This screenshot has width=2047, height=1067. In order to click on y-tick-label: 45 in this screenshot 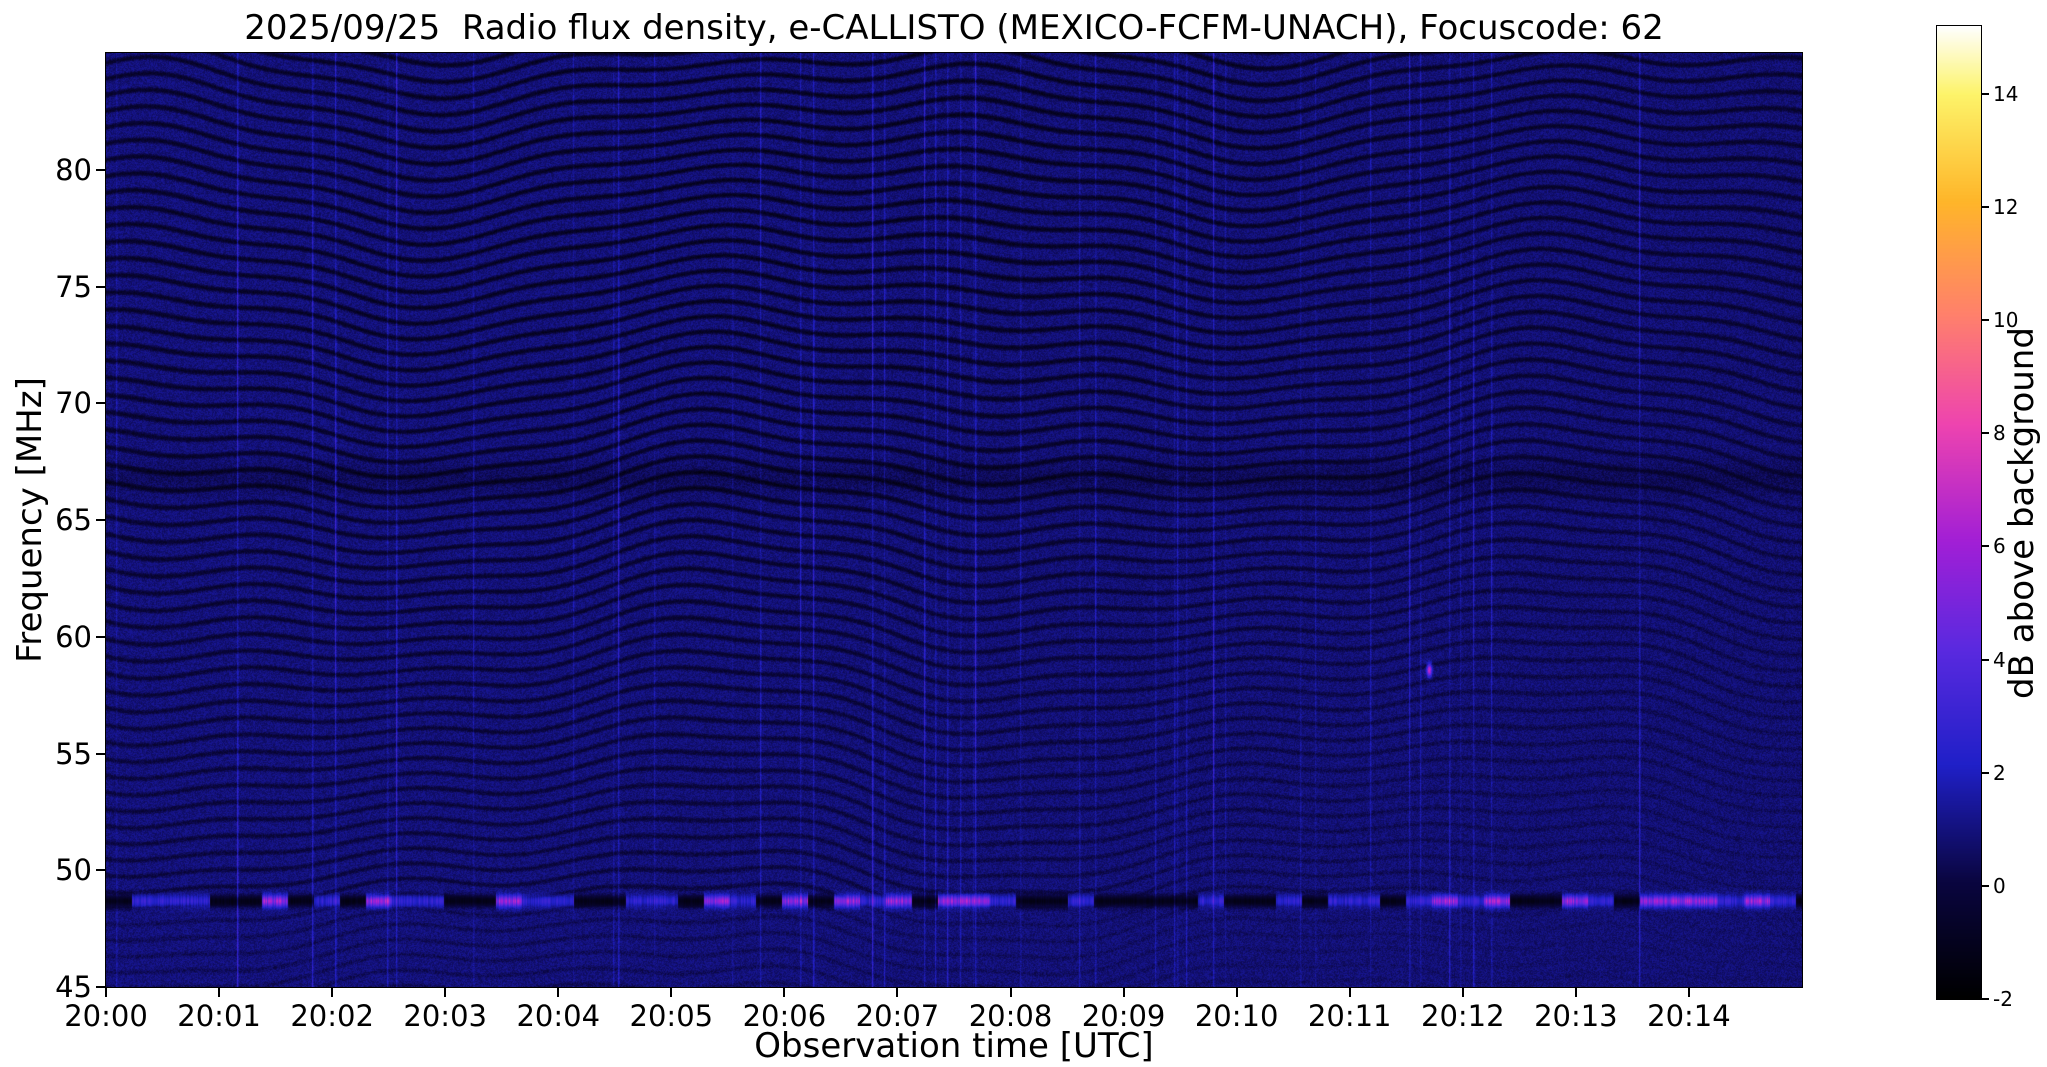, I will do `click(73, 987)`.